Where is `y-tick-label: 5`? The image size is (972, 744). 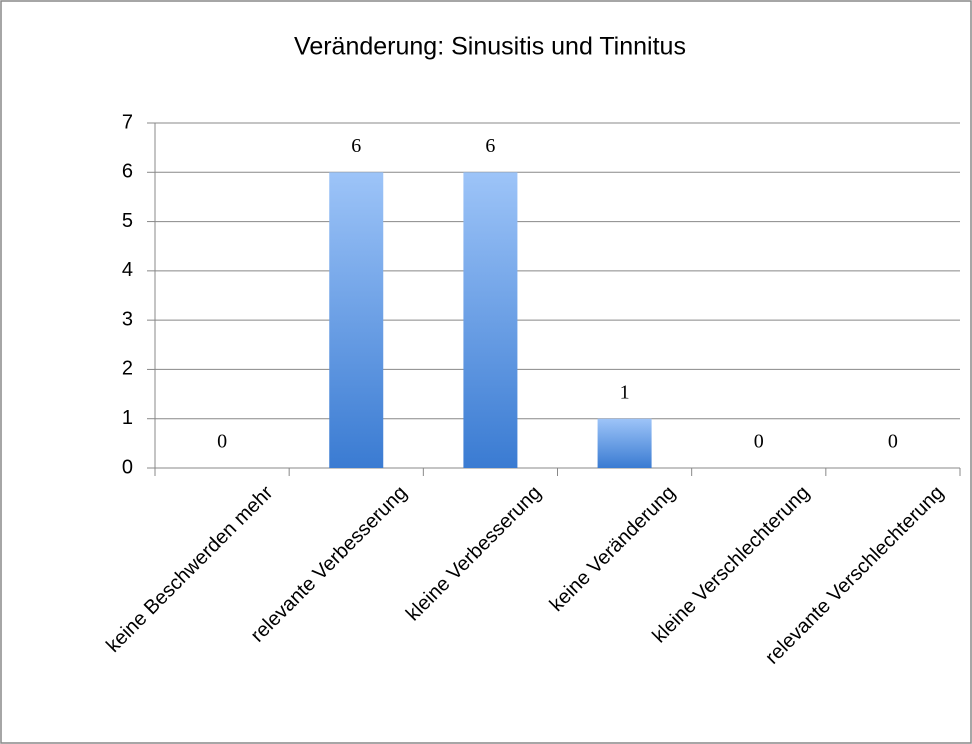 y-tick-label: 5 is located at coordinates (127, 221).